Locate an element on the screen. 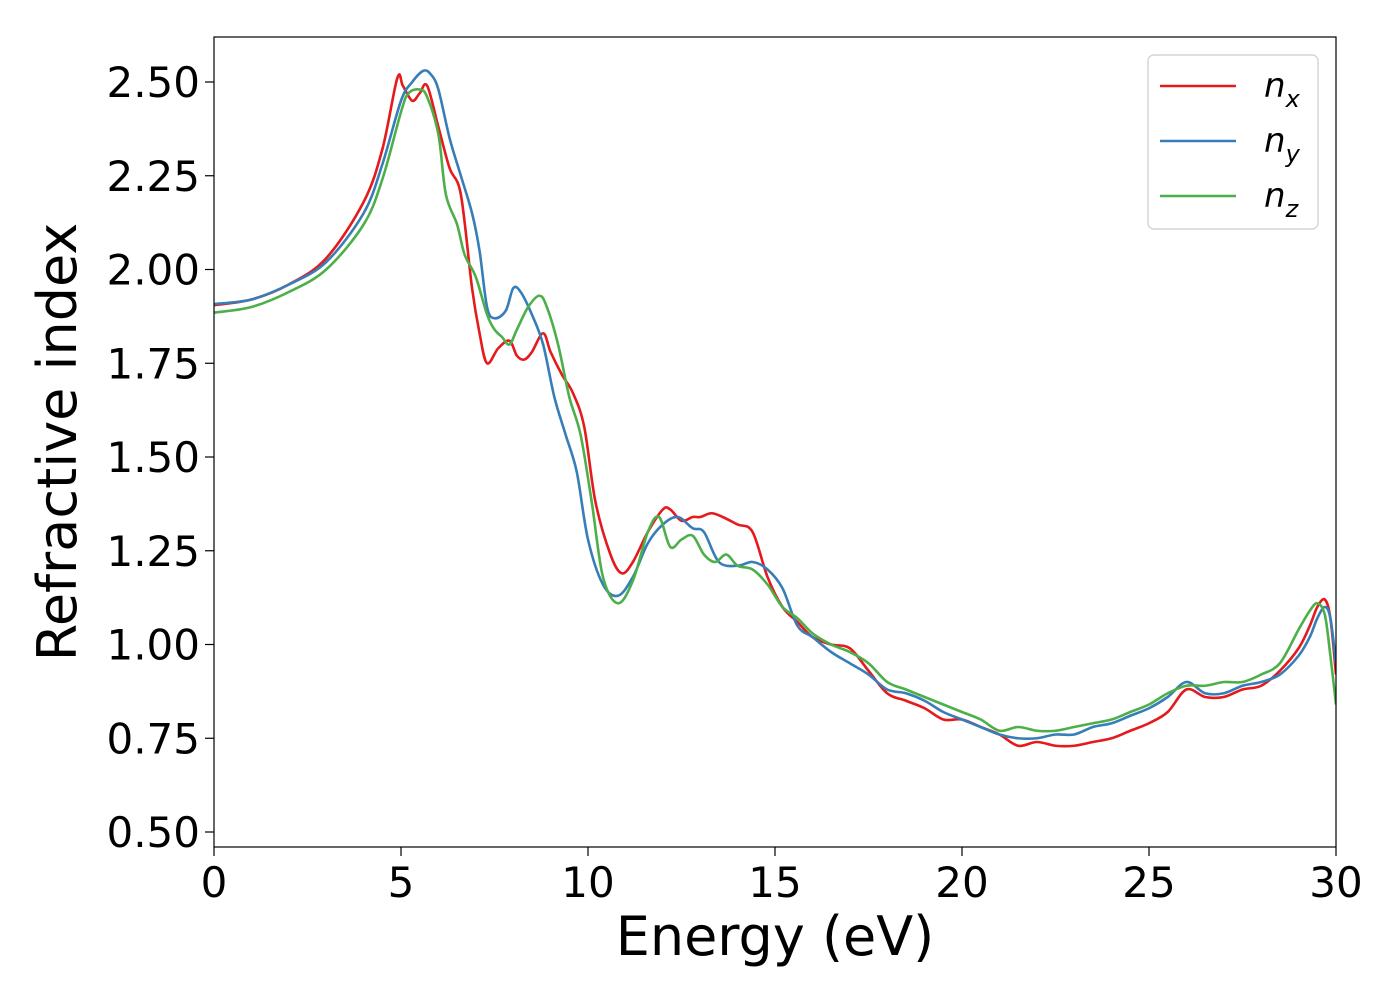 This screenshot has height=1000, width=1400. legend: nx ny nz is located at coordinates (1233, 142).